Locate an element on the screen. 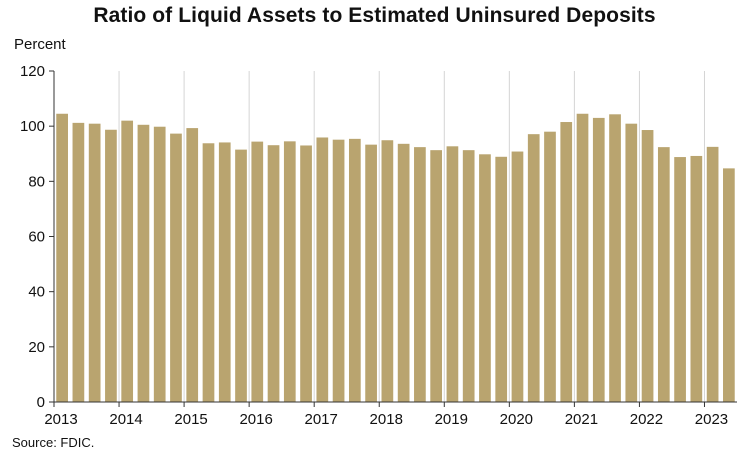  x-tick-label: 2017 is located at coordinates (321, 419).